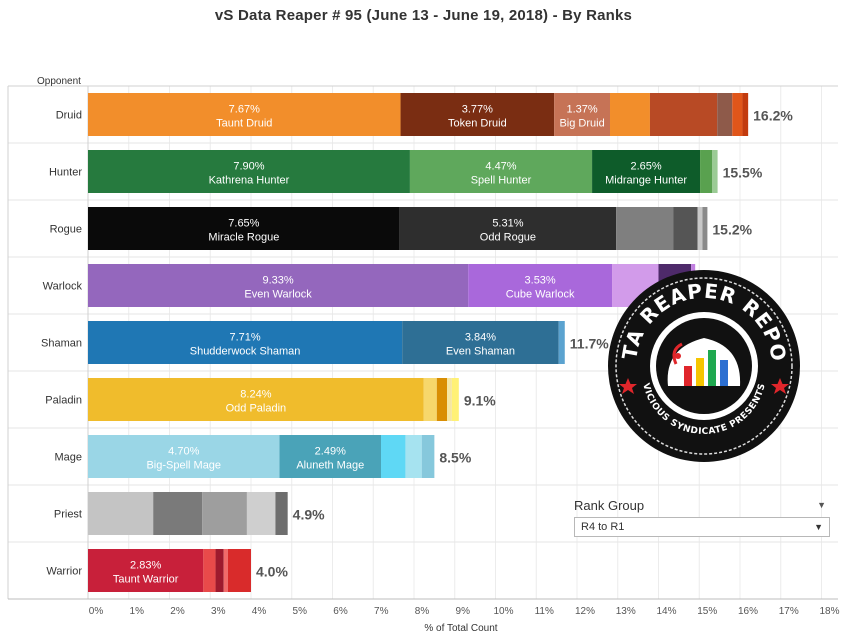  I want to click on bar-archetype-label: Kathrena Hunter, so click(249, 181).